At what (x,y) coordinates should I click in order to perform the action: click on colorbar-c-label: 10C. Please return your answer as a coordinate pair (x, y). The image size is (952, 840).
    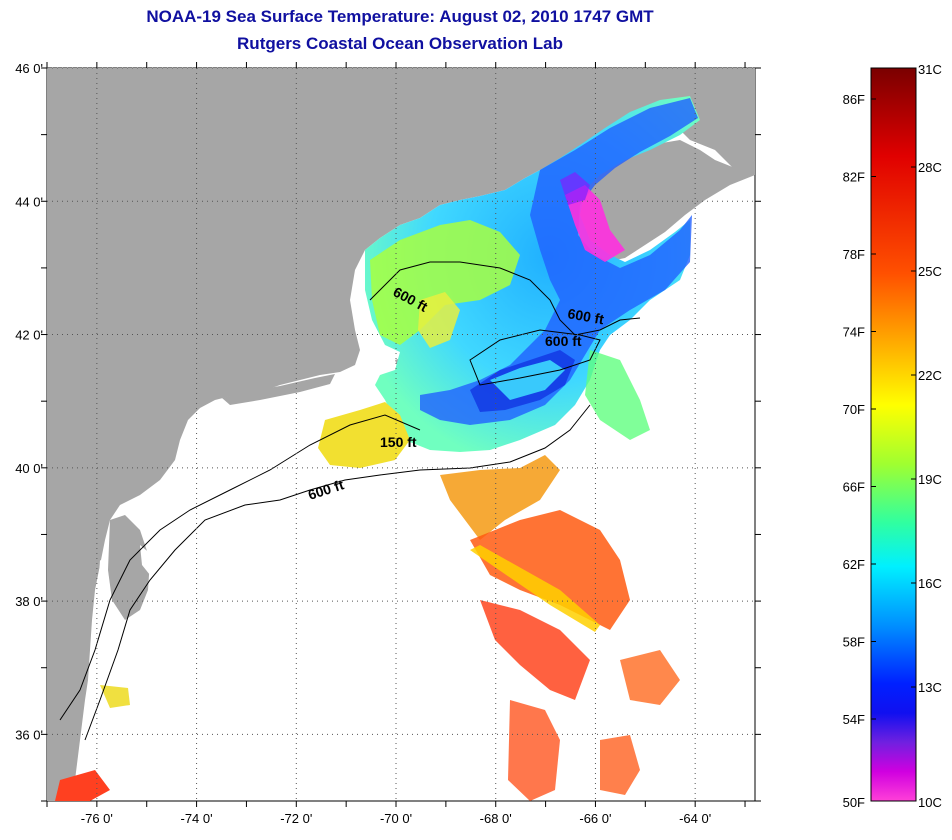
    Looking at the image, I should click on (930, 802).